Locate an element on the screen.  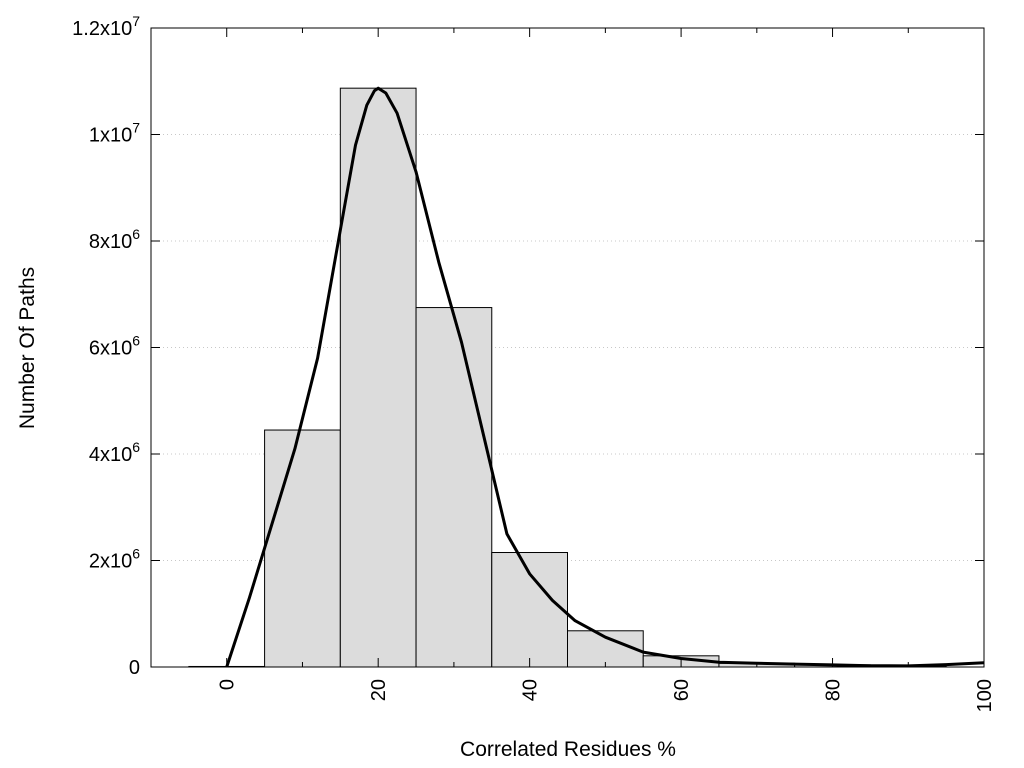
x-tick-label-1: 20 is located at coordinates (379, 690).